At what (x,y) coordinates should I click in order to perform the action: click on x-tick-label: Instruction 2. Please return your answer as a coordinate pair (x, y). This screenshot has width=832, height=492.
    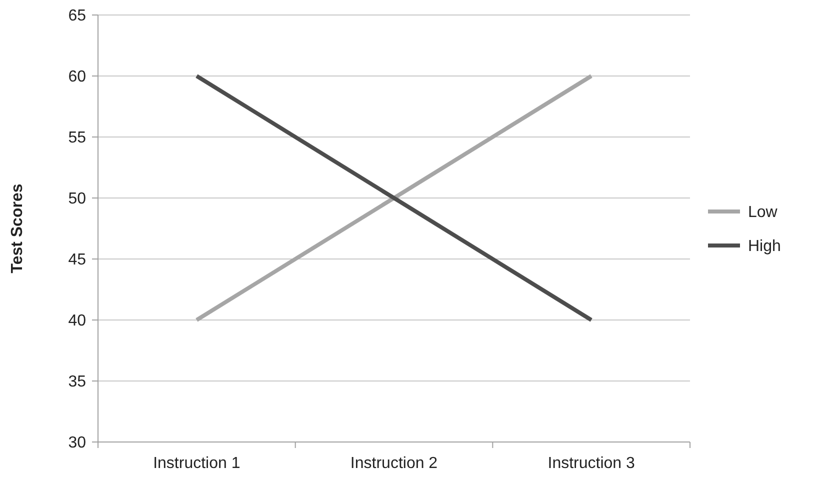
    Looking at the image, I should click on (394, 463).